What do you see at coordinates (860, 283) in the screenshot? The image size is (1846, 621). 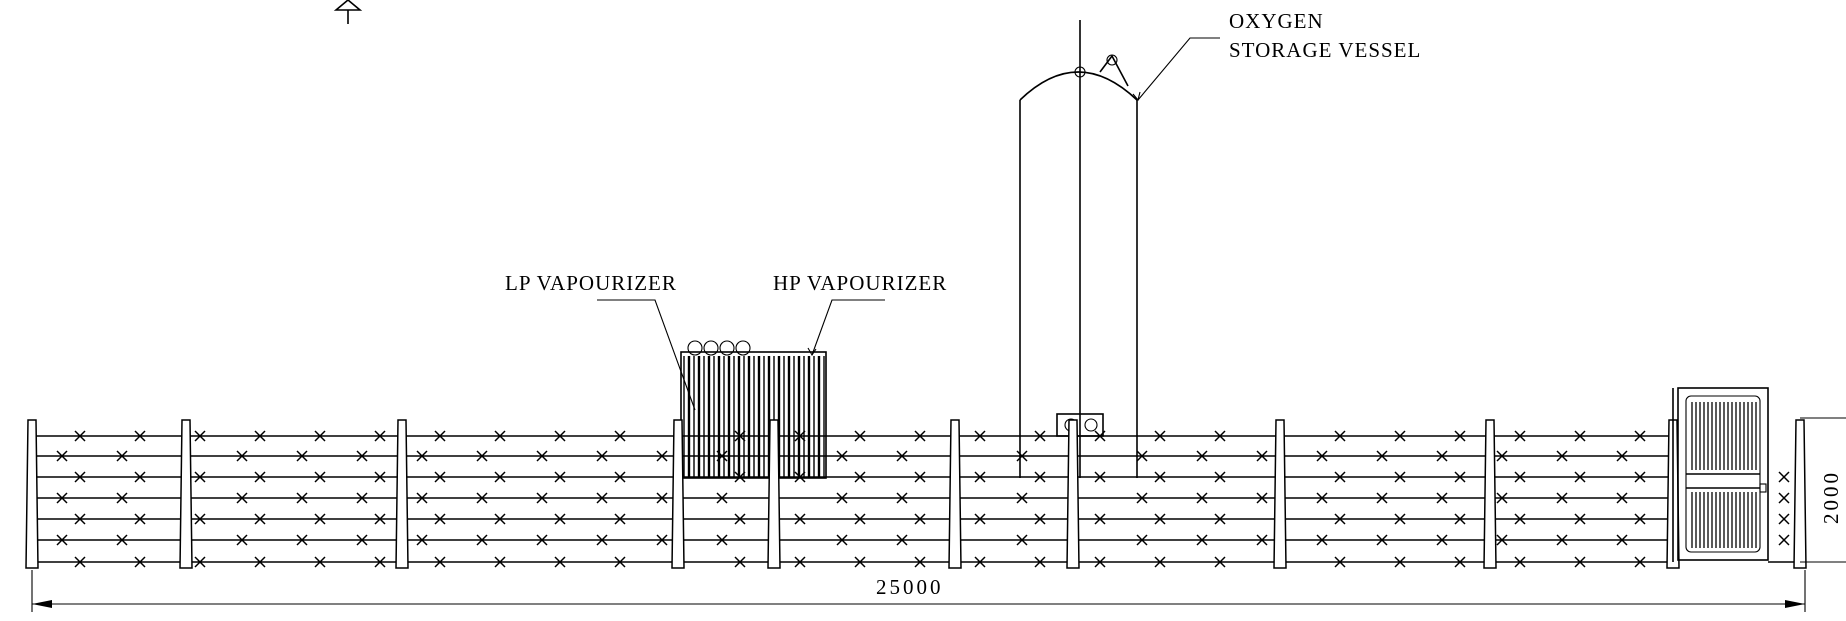 I see `hp-vapourizer-label: HP VAPOURIZER` at bounding box center [860, 283].